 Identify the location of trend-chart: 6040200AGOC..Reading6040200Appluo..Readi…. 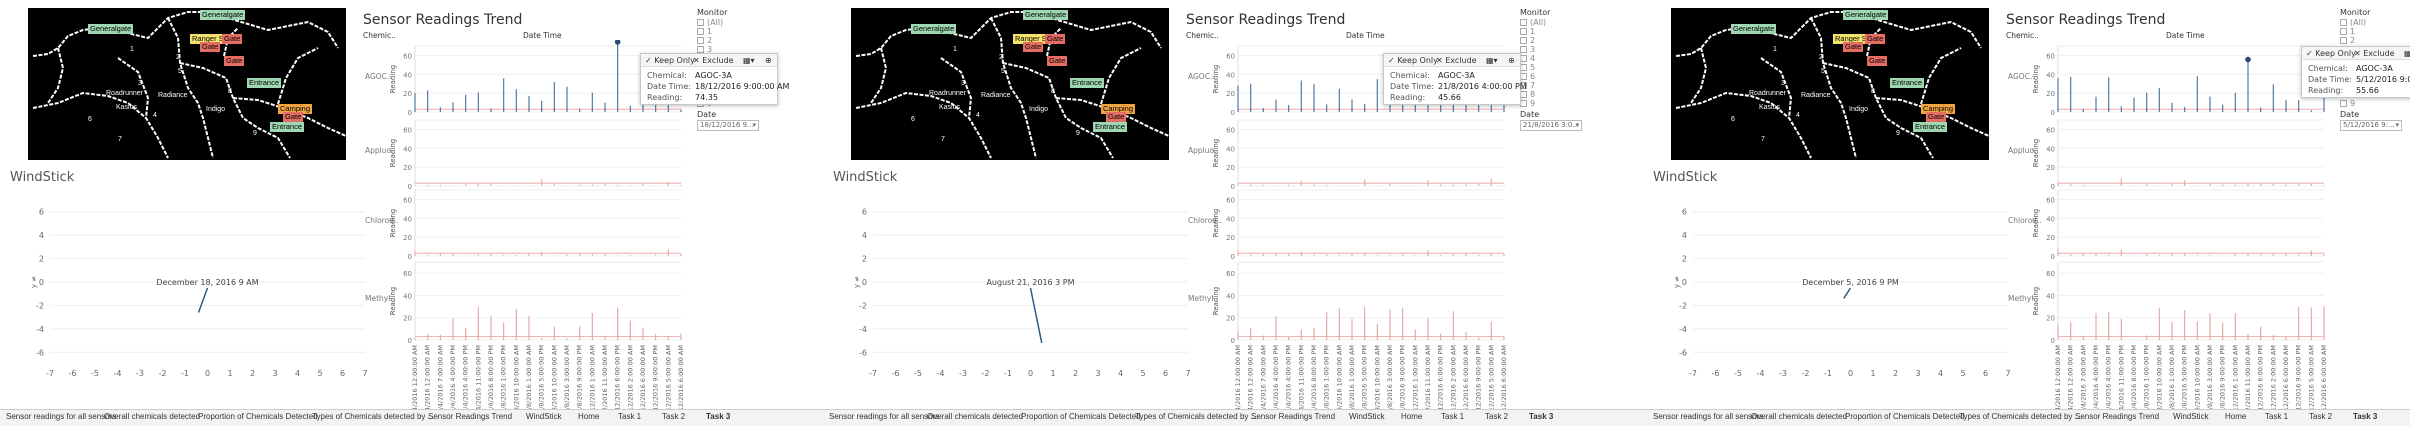
(1346, 227).